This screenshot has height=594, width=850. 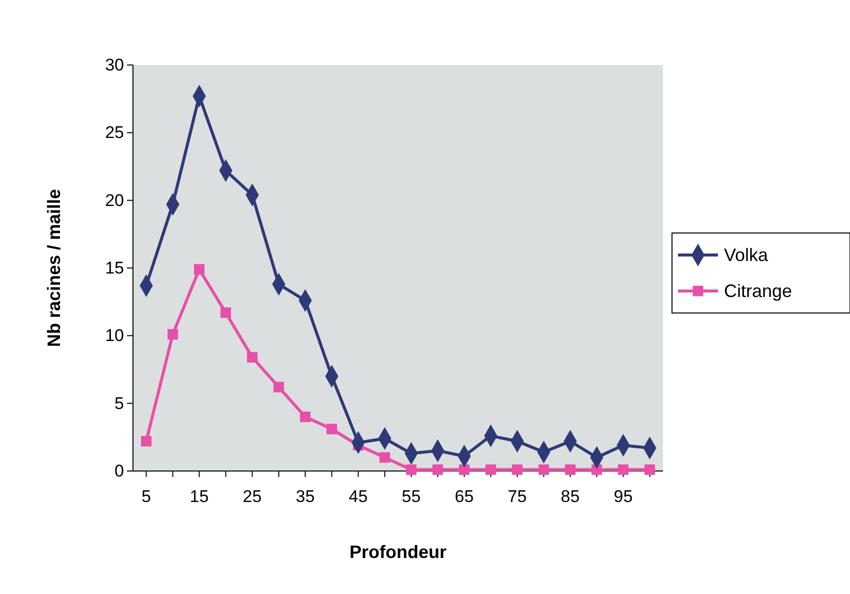 What do you see at coordinates (358, 496) in the screenshot?
I see `x-tick-label: 45` at bounding box center [358, 496].